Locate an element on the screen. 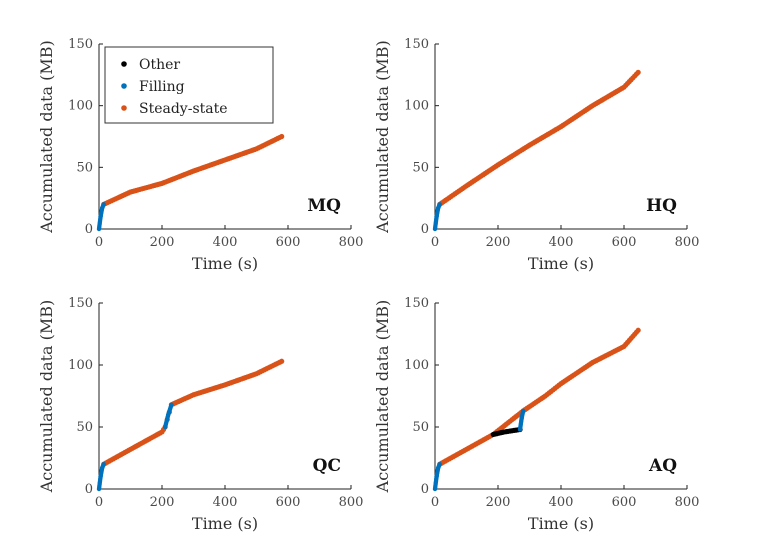 The width and height of the screenshot is (766, 550). panel-tag: QC is located at coordinates (327, 466).